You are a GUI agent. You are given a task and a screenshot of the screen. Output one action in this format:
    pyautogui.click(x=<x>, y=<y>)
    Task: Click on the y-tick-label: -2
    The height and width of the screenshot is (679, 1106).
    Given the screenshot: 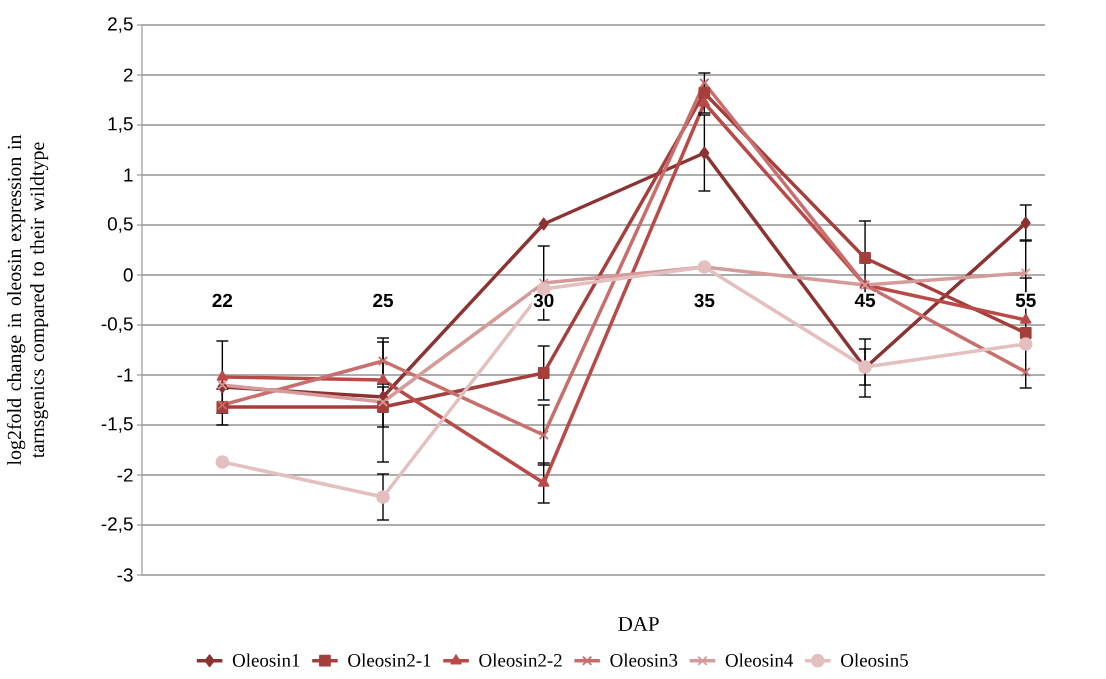 What is the action you would take?
    pyautogui.click(x=125, y=475)
    